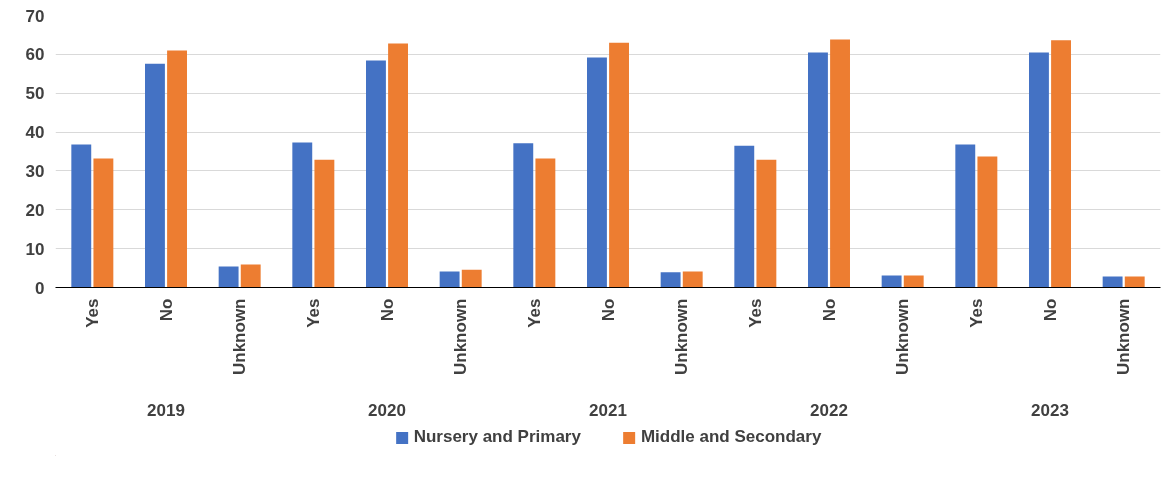 The image size is (1170, 498). I want to click on legend-label: Middle and Secondary, so click(731, 437).